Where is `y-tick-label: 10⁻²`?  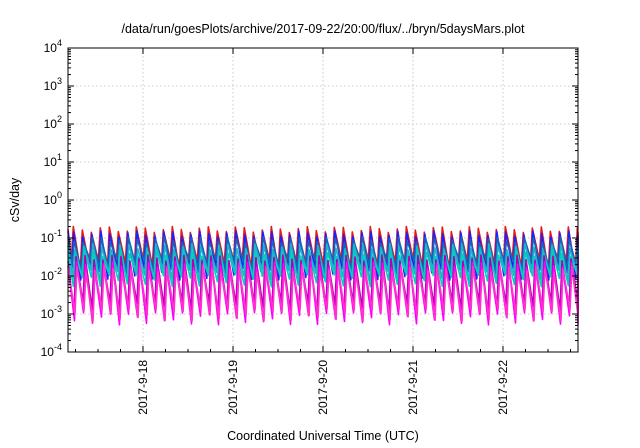
y-tick-label: 10⁻² is located at coordinates (51, 274).